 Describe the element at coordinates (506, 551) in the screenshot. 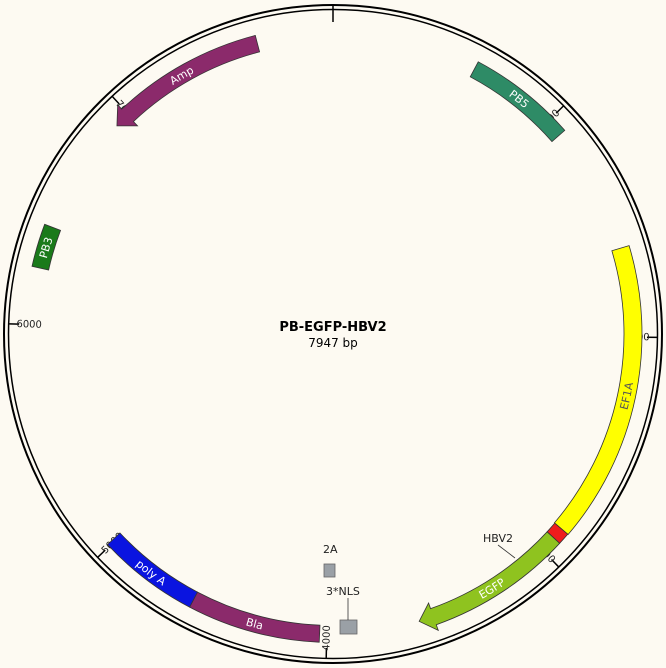

I see `hbv2-leader-line` at that location.